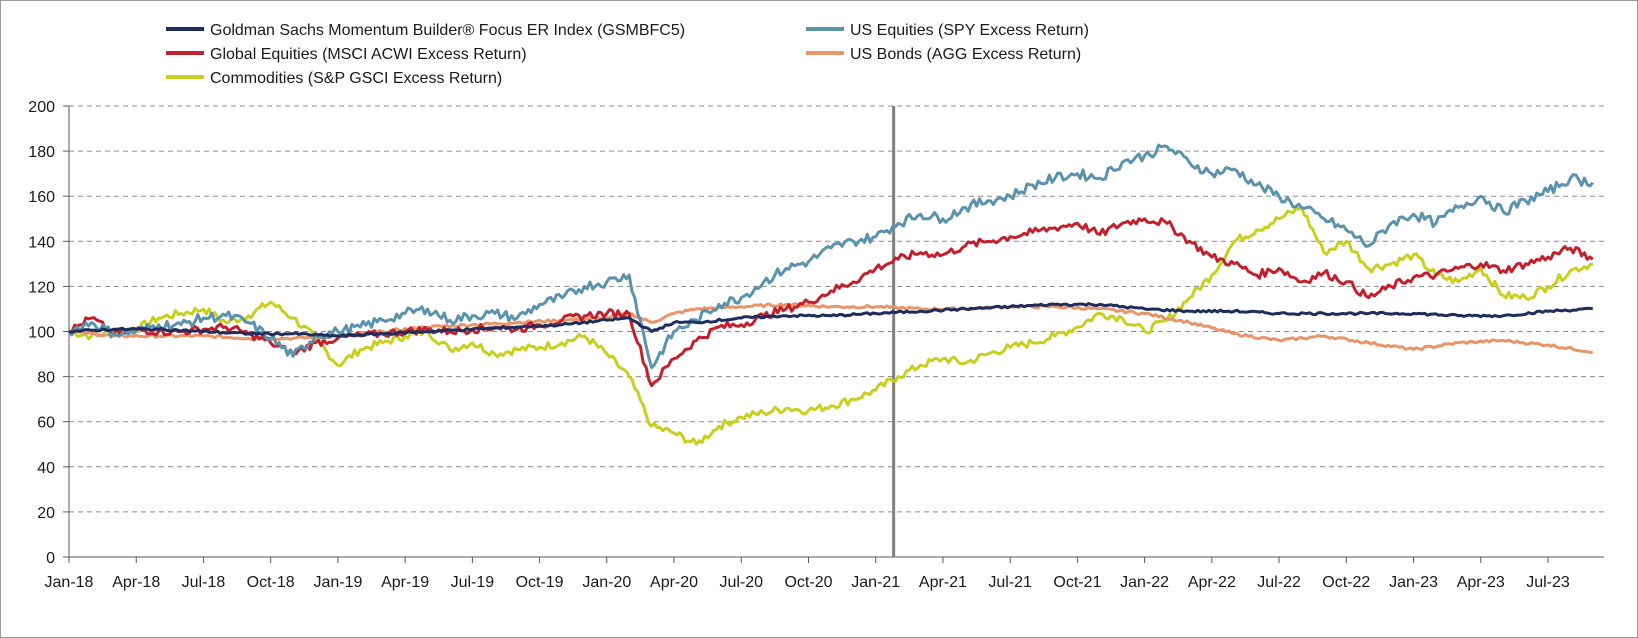 The image size is (1638, 638). I want to click on x-tick-label: Oct-20, so click(808, 582).